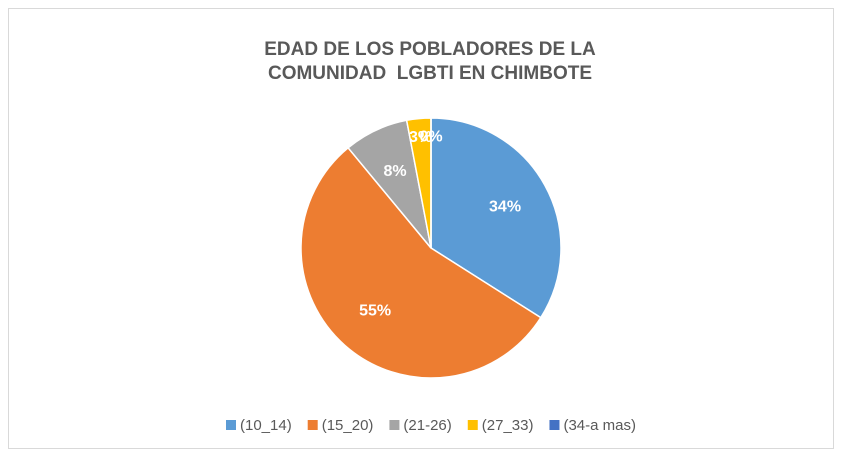  What do you see at coordinates (599, 425) in the screenshot?
I see `legend-label: (34-a mas)` at bounding box center [599, 425].